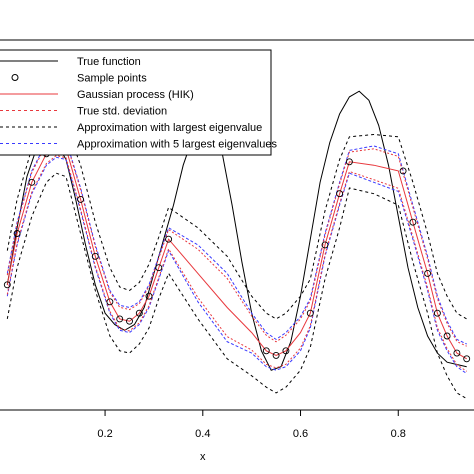 The image size is (474, 474). Describe the element at coordinates (15, 77) in the screenshot. I see `legend-swatch-sample-points` at that location.